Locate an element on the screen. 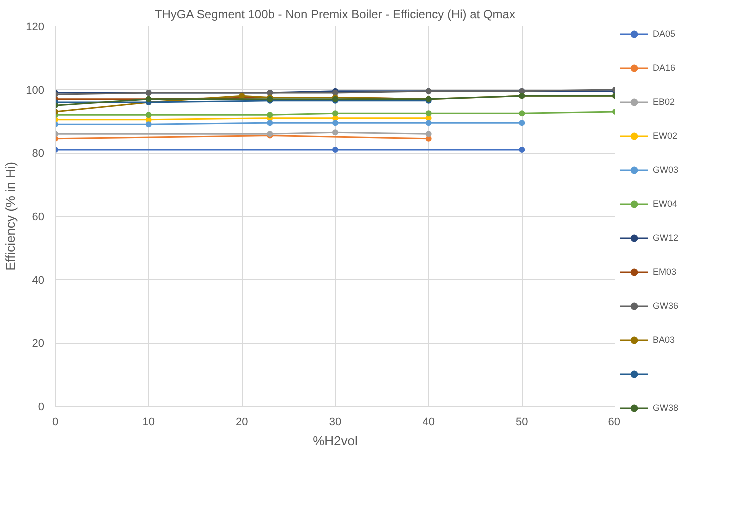  legend-label: GW03 is located at coordinates (666, 170).